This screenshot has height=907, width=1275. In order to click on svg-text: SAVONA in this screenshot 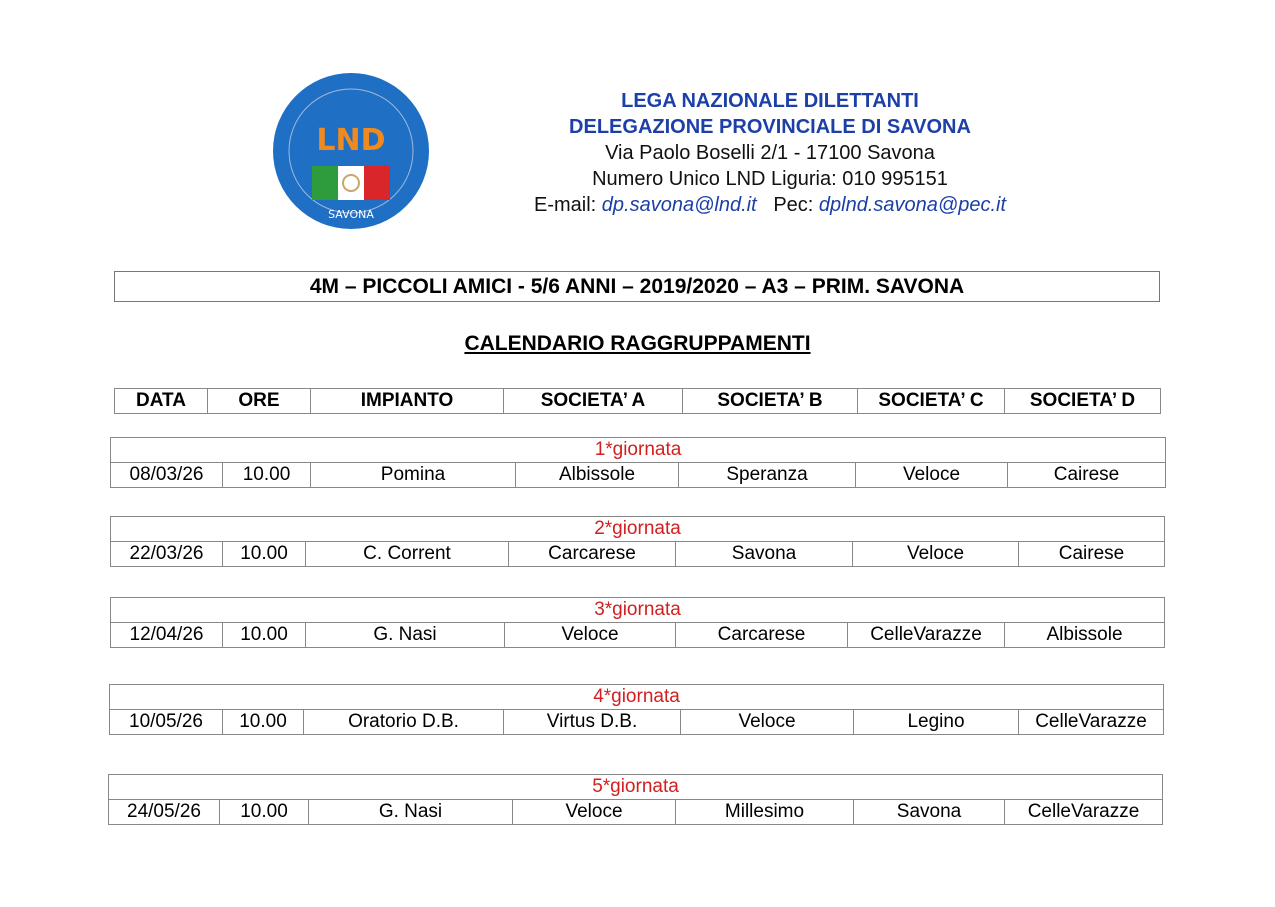, I will do `click(351, 214)`.